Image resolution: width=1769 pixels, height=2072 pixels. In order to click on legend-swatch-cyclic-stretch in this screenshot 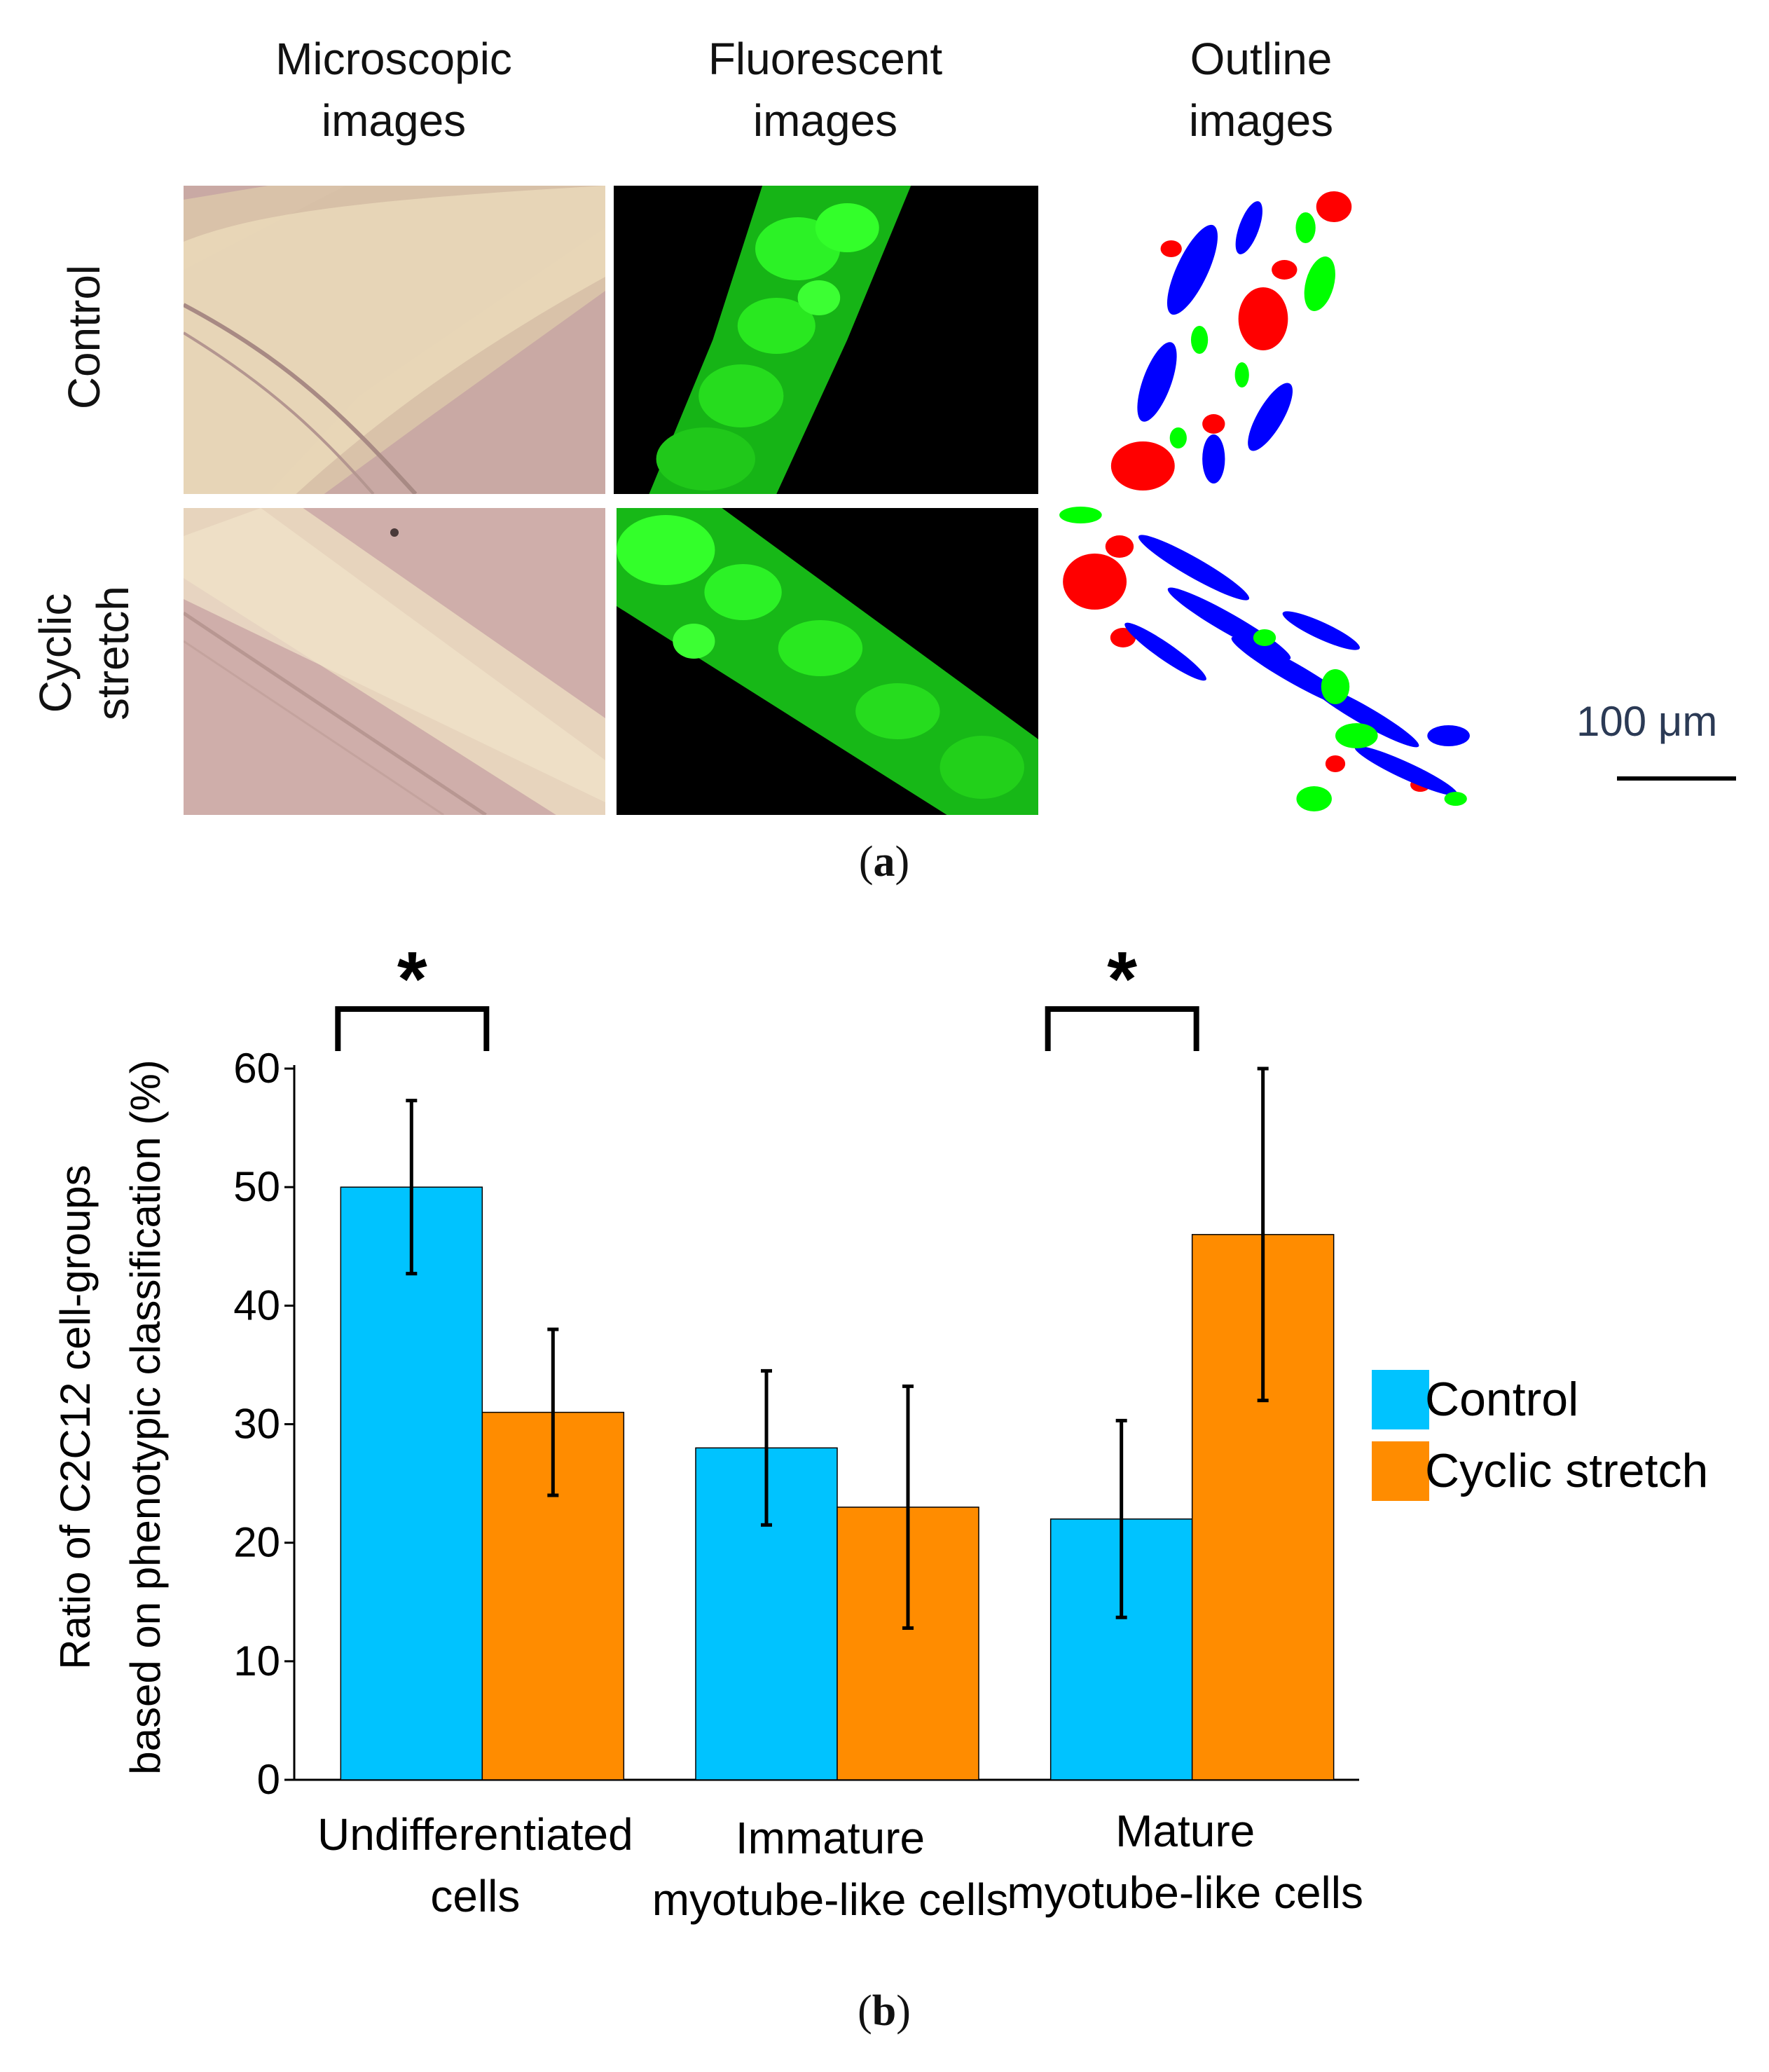, I will do `click(1400, 1471)`.